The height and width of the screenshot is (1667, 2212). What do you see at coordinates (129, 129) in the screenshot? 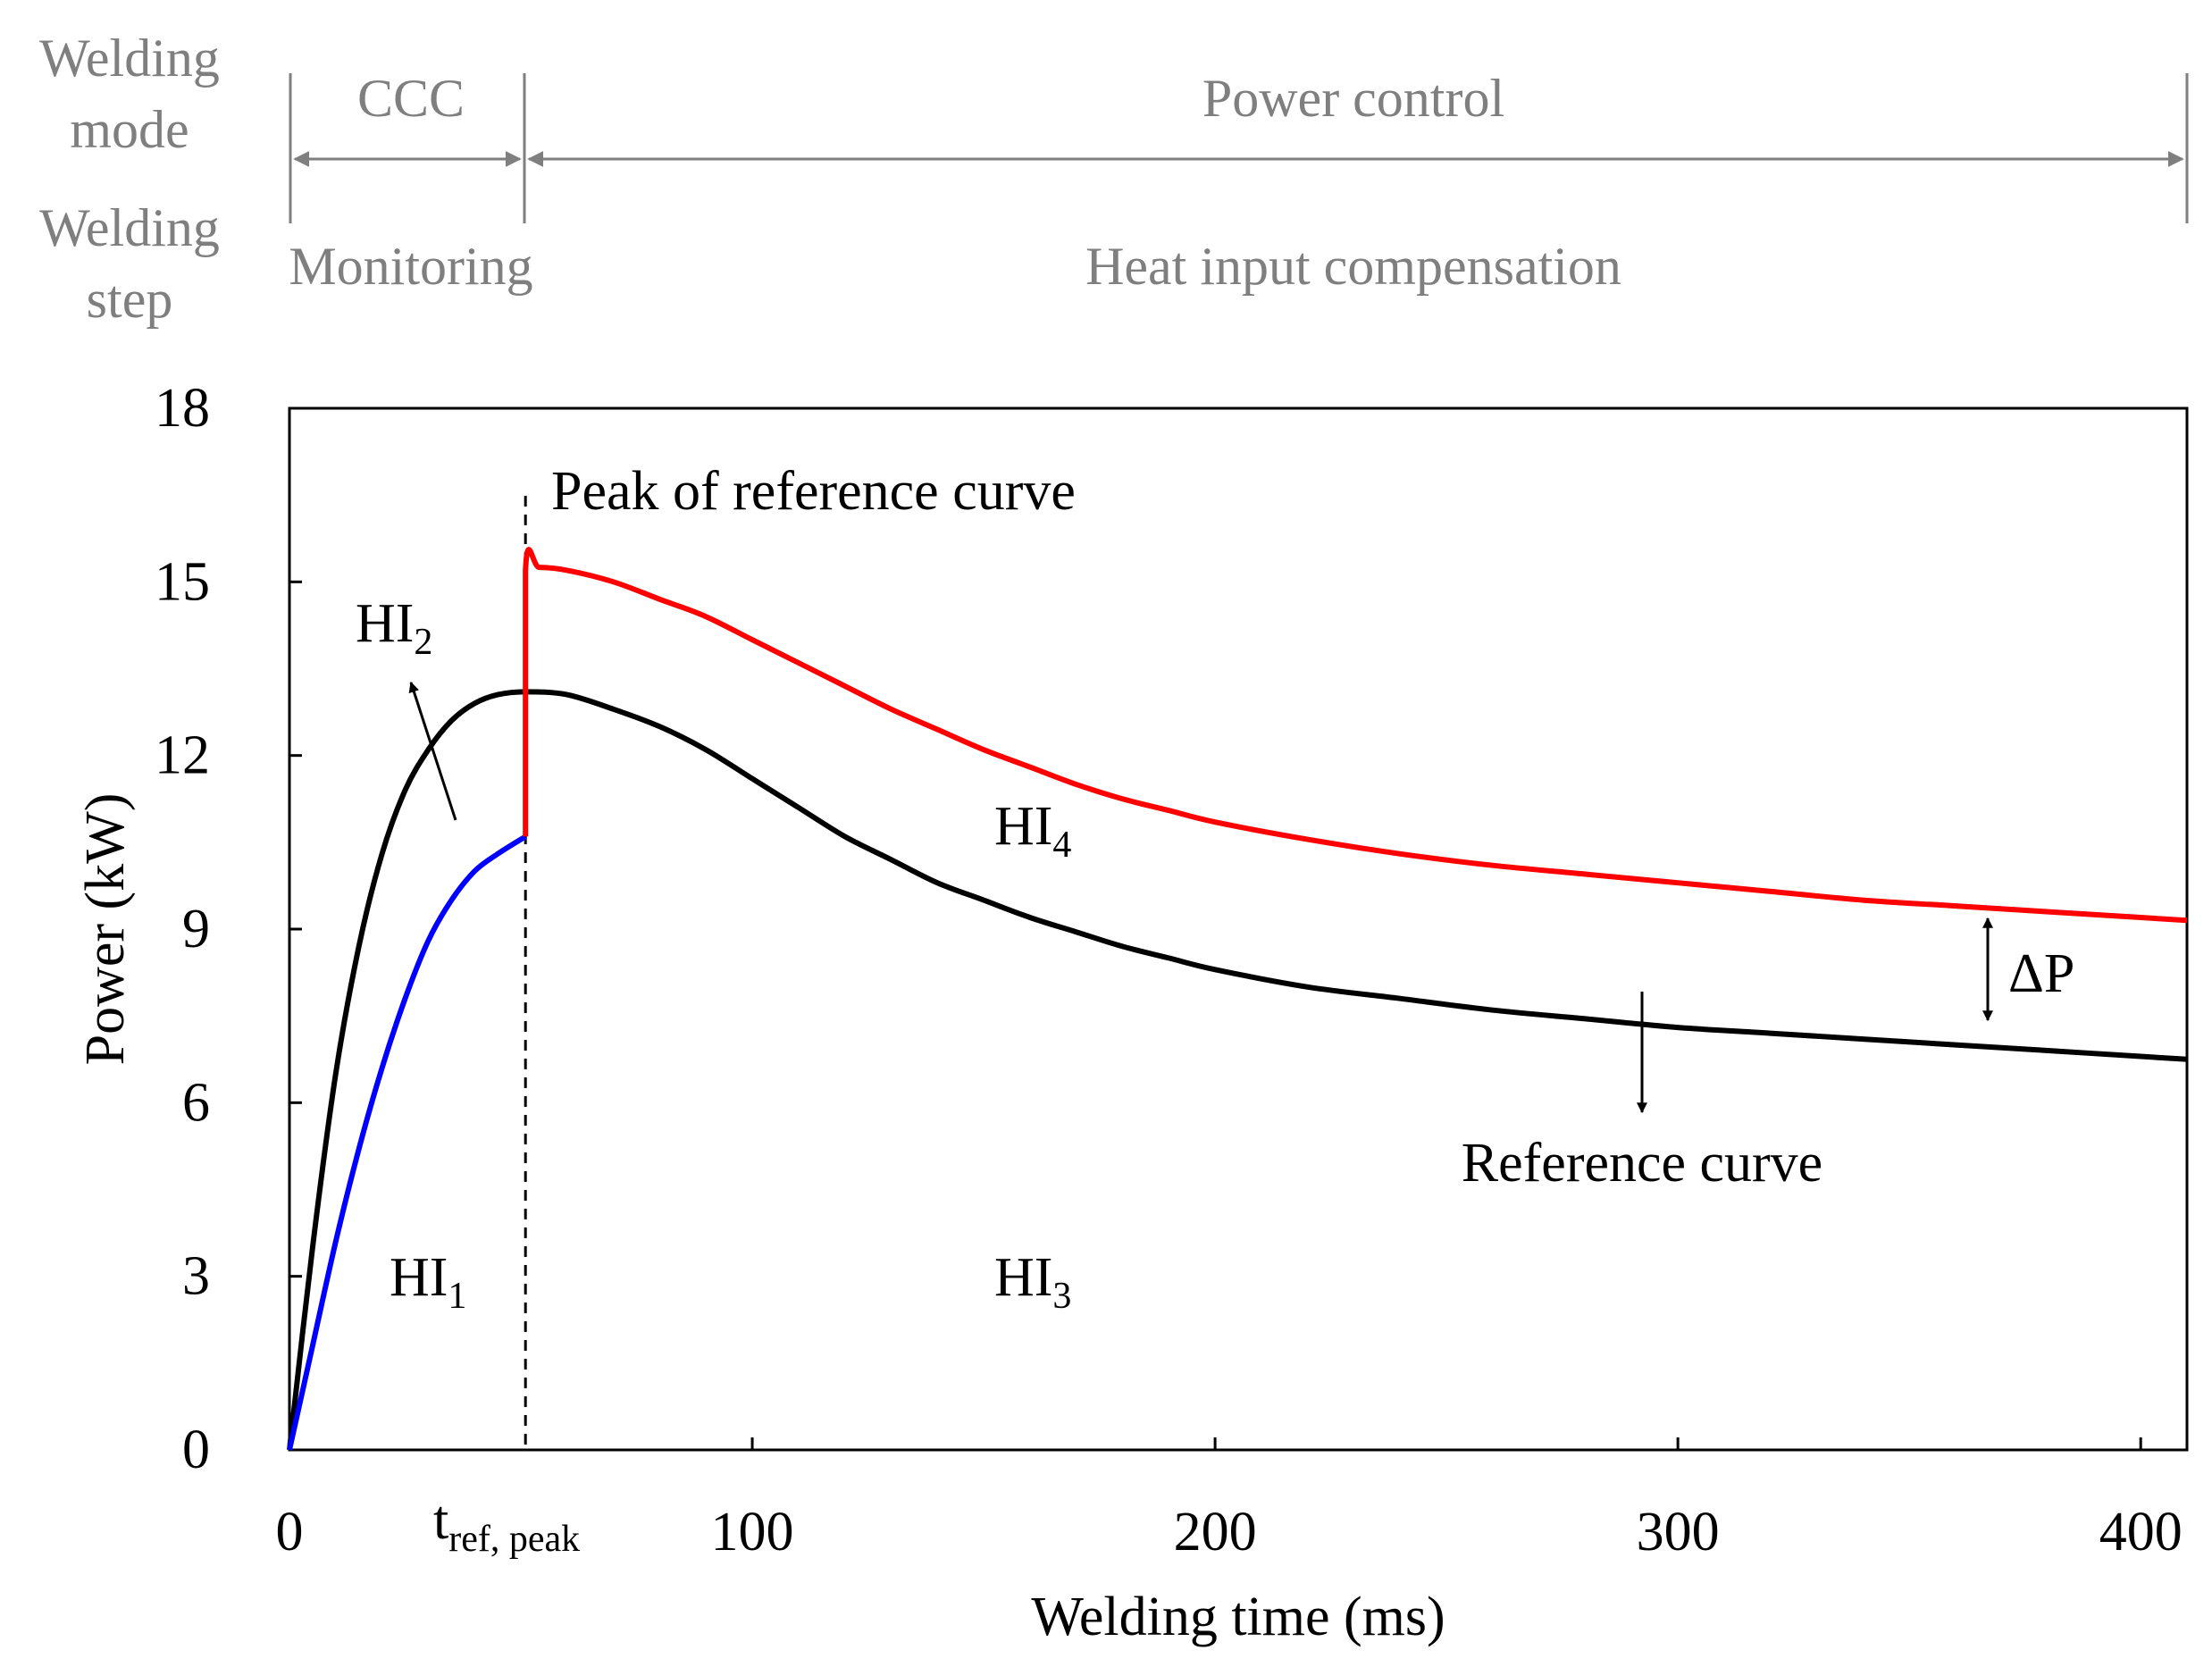
I see `mode-label-line2: mode` at bounding box center [129, 129].